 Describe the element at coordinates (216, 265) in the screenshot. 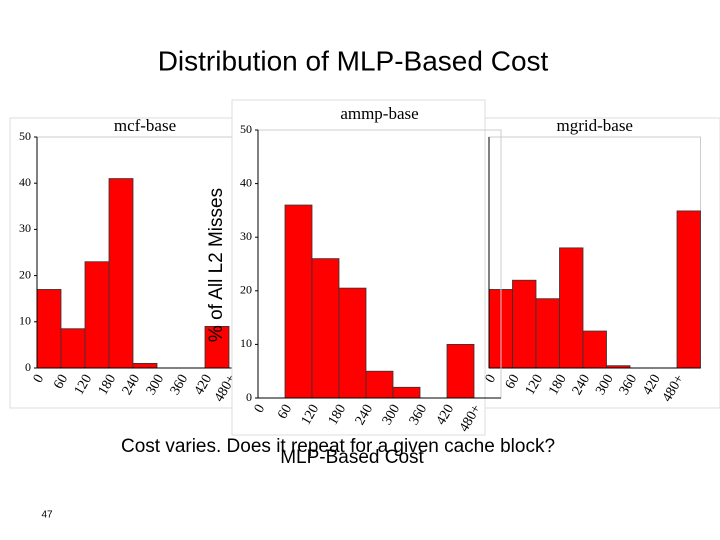

I see `y-axis-label: % of All L2 Misses` at that location.